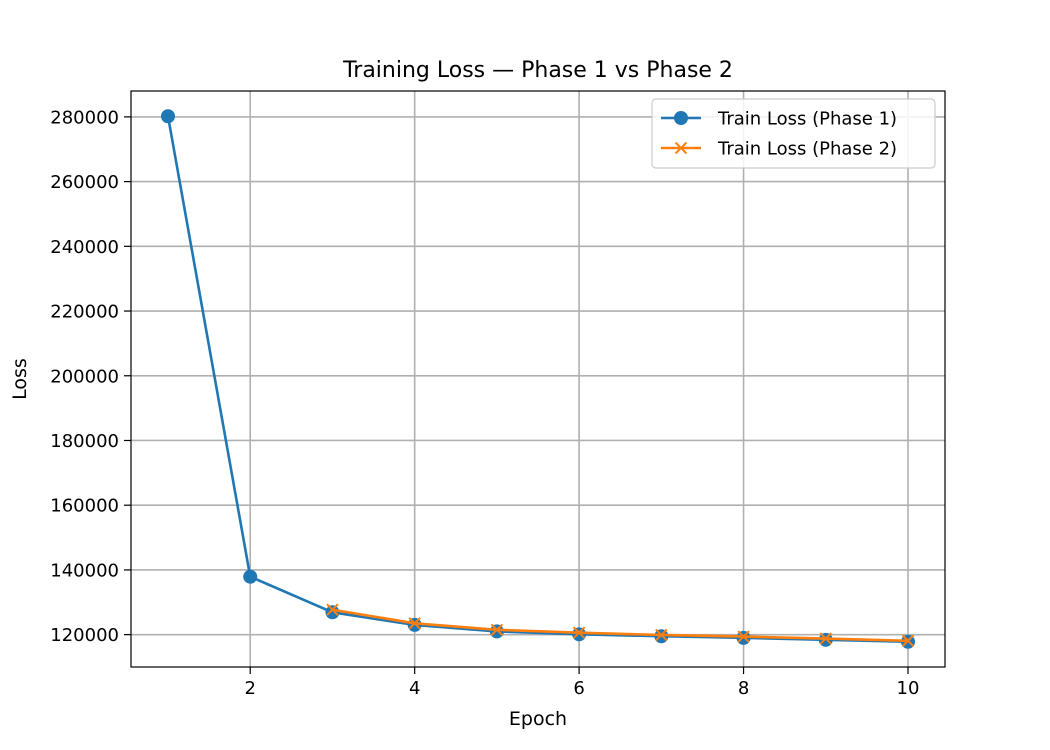 The height and width of the screenshot is (750, 1050). I want to click on y-axis-label: Loss, so click(20, 379).